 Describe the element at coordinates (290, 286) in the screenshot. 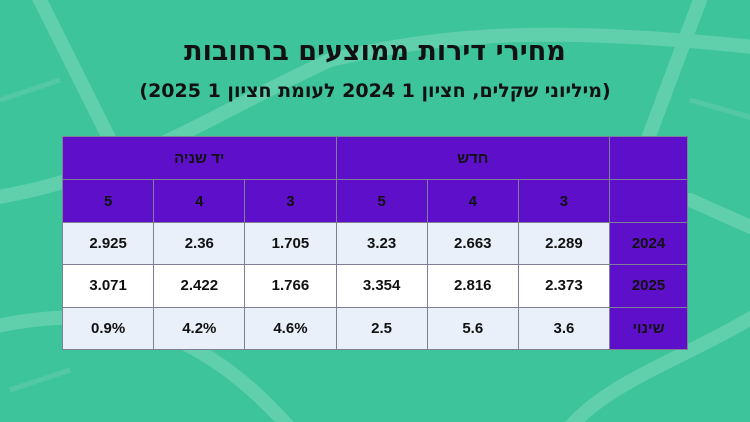

I see `table-cell: 1.766` at that location.